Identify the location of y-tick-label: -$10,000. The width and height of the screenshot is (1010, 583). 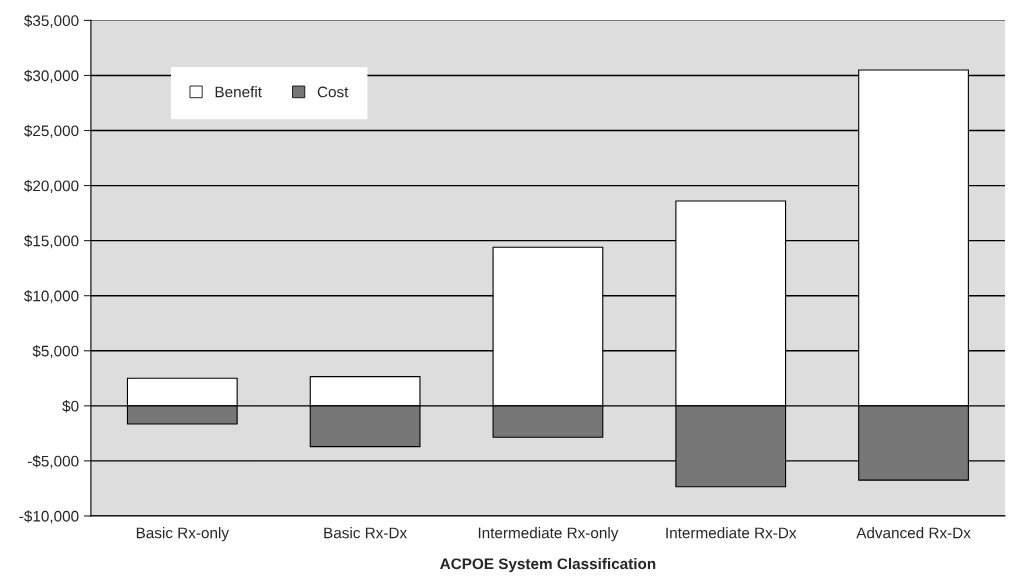
(49, 517).